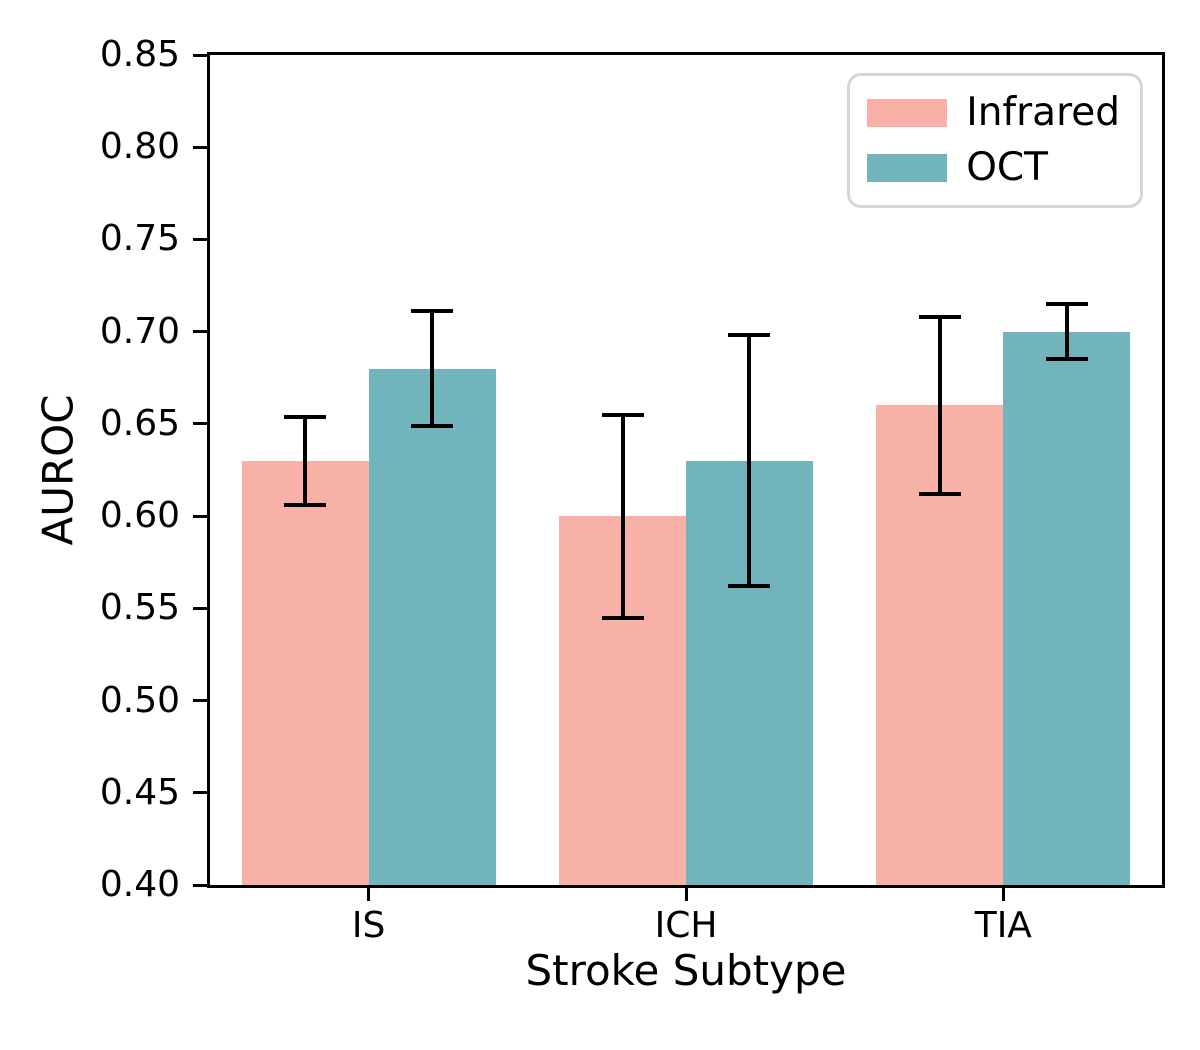 The height and width of the screenshot is (1050, 1200). Describe the element at coordinates (432, 311) in the screenshot. I see `error-bar-oct-is-cap-top` at that location.